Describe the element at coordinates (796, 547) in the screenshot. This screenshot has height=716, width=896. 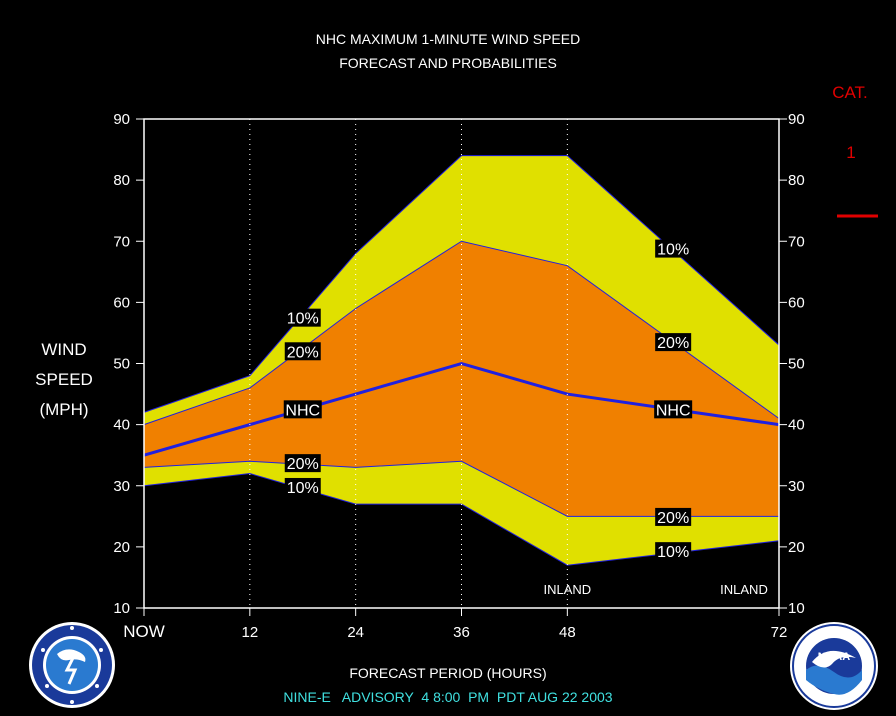
I see `y-tick-label-right-20: 20` at that location.